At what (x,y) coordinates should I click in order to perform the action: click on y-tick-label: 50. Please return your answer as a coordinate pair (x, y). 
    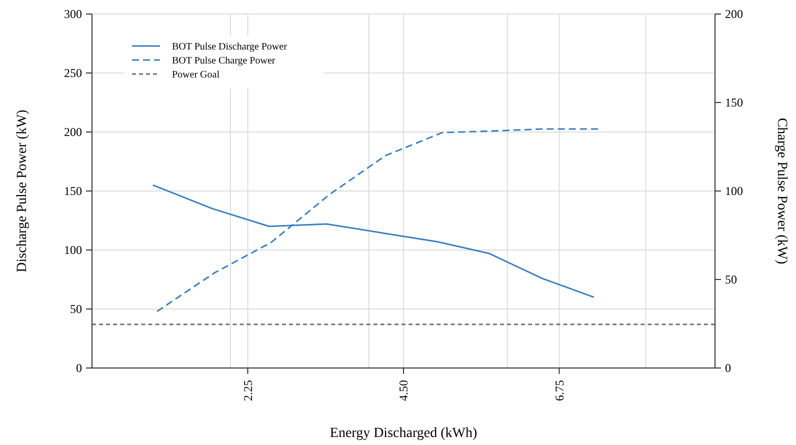
    Looking at the image, I should click on (76, 309).